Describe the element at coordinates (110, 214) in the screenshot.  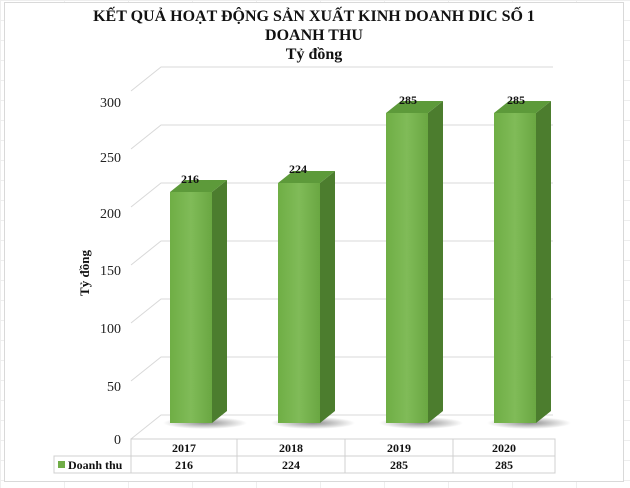
I see `y-tick-200: 200` at that location.